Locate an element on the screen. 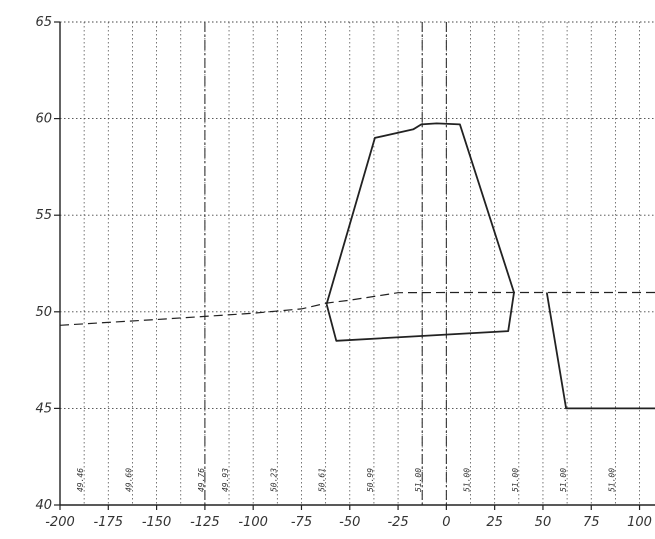 This screenshot has height=539, width=655. y-tick-label: 60 is located at coordinates (43, 119).